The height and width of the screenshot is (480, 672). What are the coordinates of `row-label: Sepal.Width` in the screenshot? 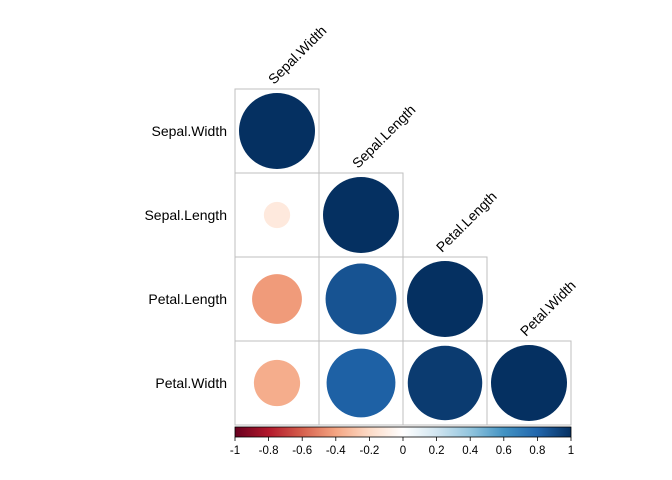 It's located at (189, 131).